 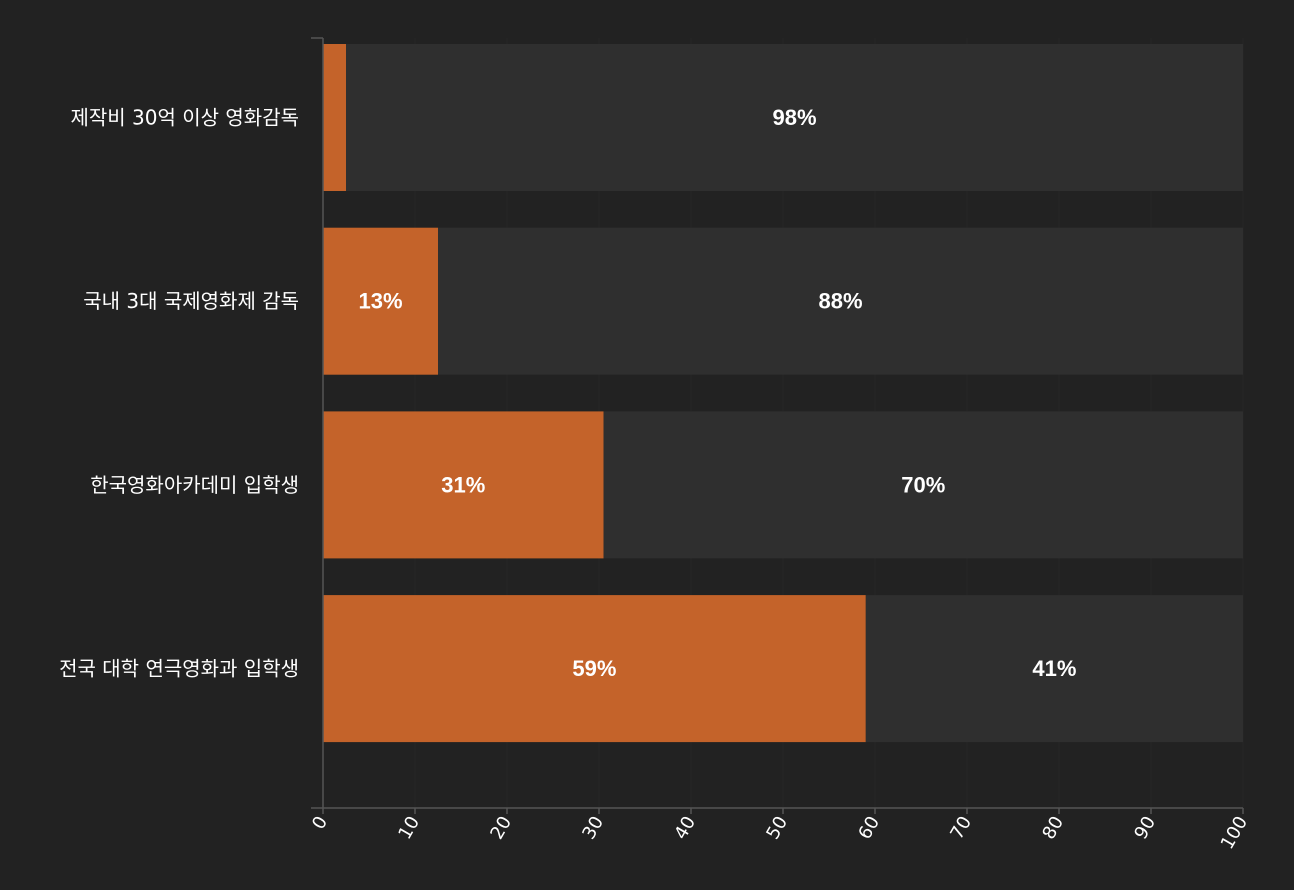 I want to click on x-tick-label: 100, so click(x=1234, y=833).